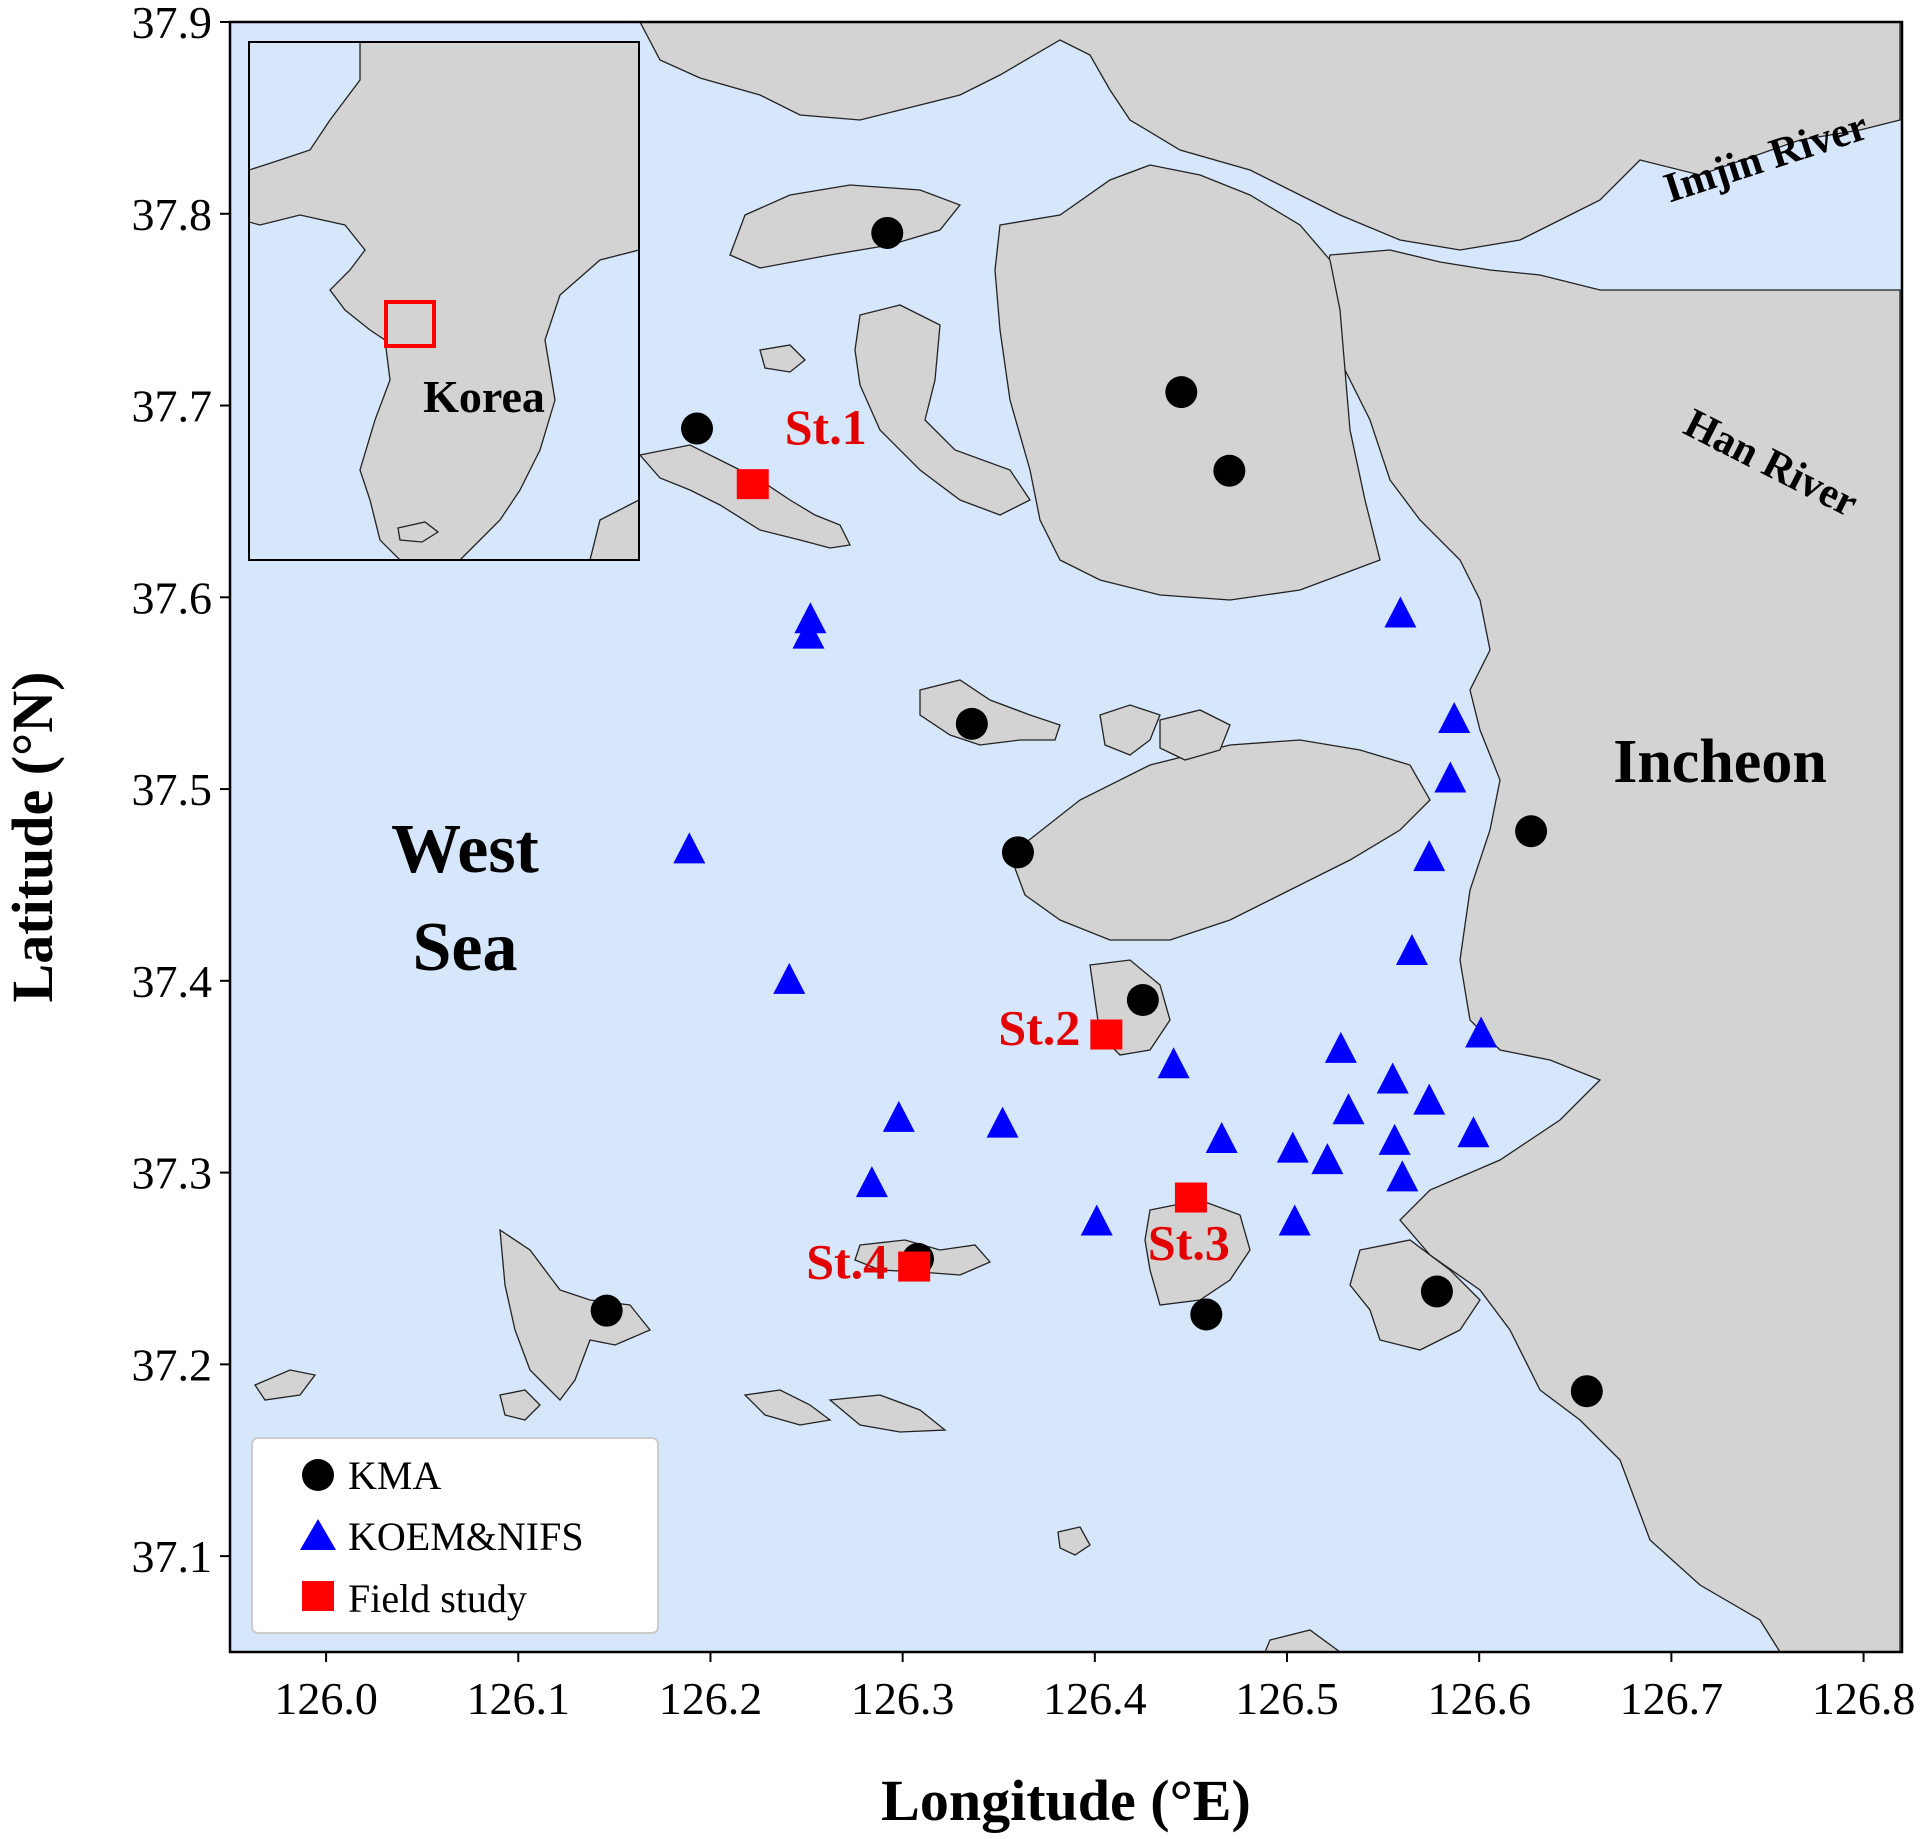  What do you see at coordinates (711, 1698) in the screenshot?
I see `x-tick-label: 126.2` at bounding box center [711, 1698].